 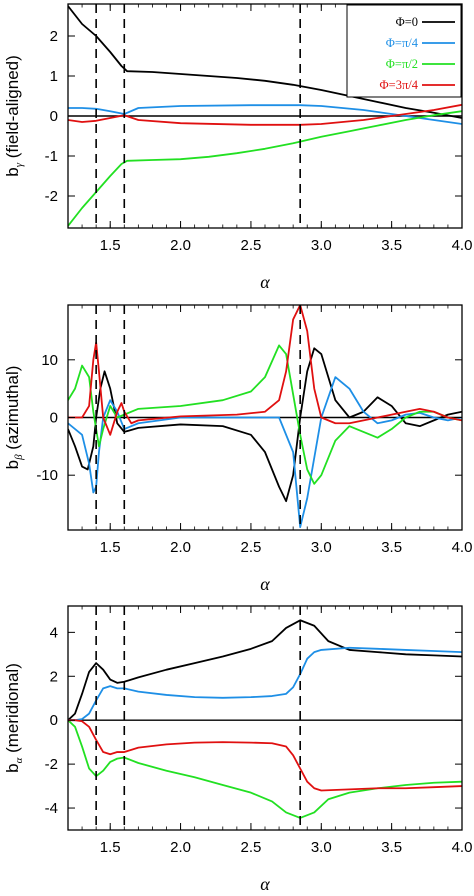 What do you see at coordinates (402, 64) in the screenshot?
I see `legend-label: Φ=π/2` at bounding box center [402, 64].